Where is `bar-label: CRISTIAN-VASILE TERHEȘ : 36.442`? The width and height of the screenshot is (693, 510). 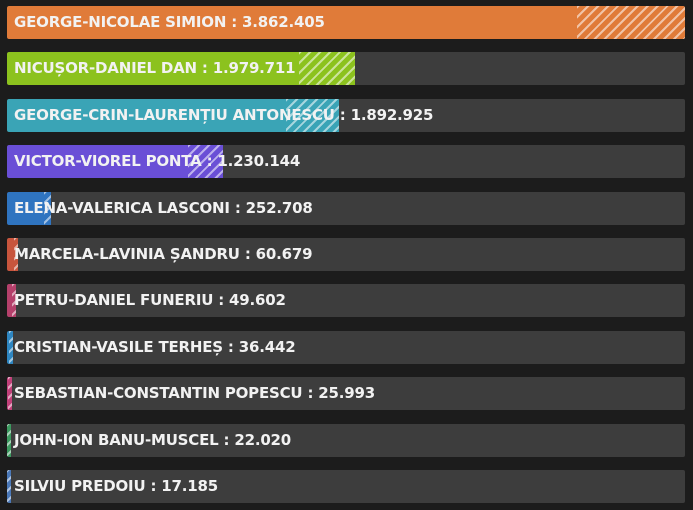
bar-label: CRISTIAN-VASILE TERHEȘ : 36.442 is located at coordinates (155, 347).